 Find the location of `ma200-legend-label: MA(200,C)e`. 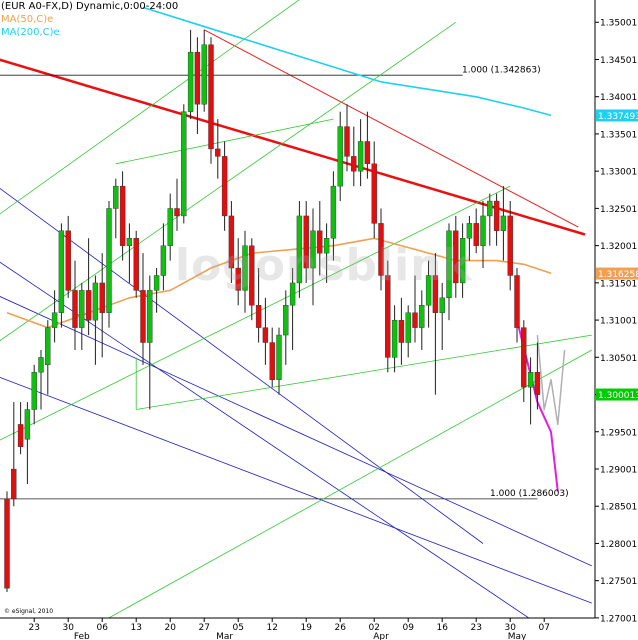

ma200-legend-label: MA(200,C)e is located at coordinates (30, 32).